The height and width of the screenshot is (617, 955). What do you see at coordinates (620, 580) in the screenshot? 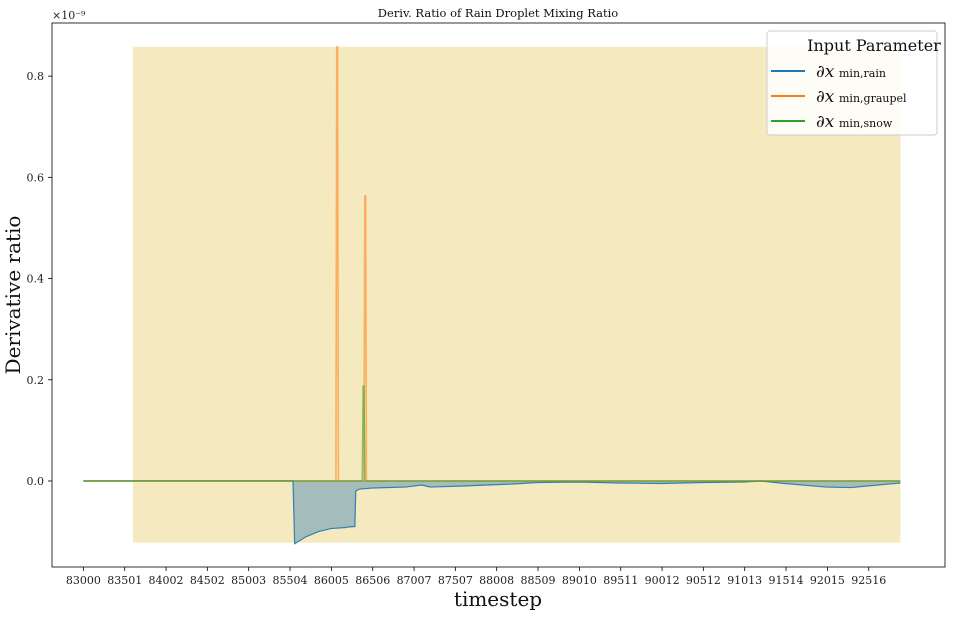
I see `x-tick-label: 89511` at bounding box center [620, 580].